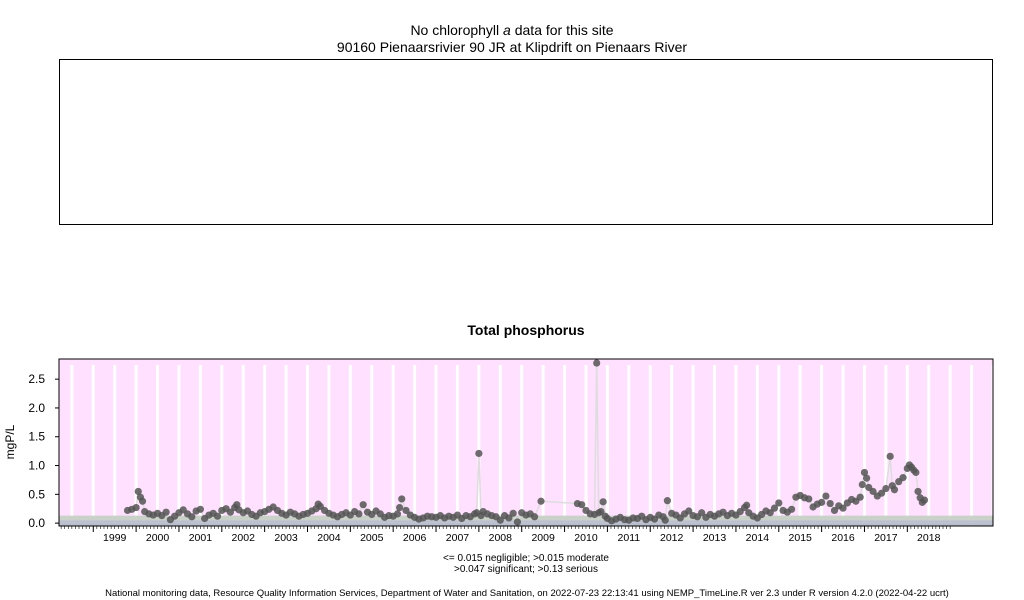 This screenshot has width=1024, height=600. What do you see at coordinates (158, 538) in the screenshot?
I see `x-tick-label: 2000` at bounding box center [158, 538].